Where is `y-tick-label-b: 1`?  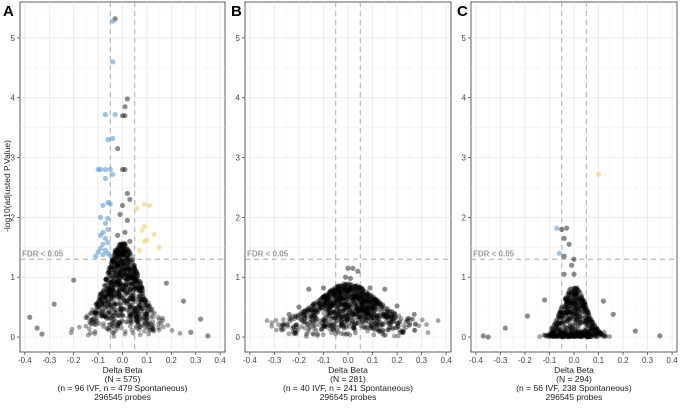
y-tick-label-b: 1 is located at coordinates (238, 277).